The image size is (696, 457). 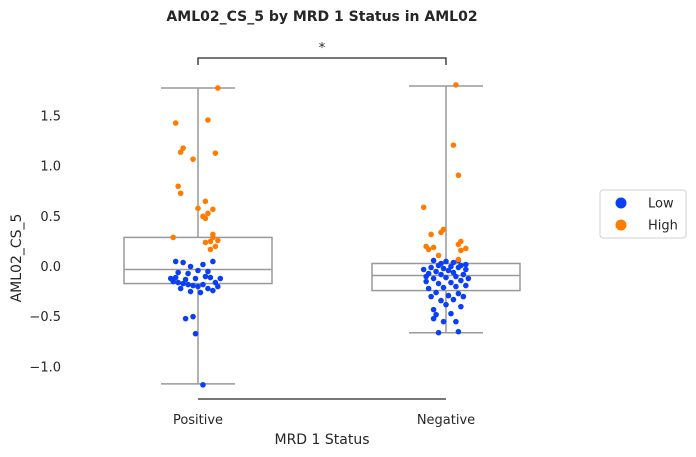 What do you see at coordinates (446, 420) in the screenshot?
I see `x-tick-label: Negative` at bounding box center [446, 420].